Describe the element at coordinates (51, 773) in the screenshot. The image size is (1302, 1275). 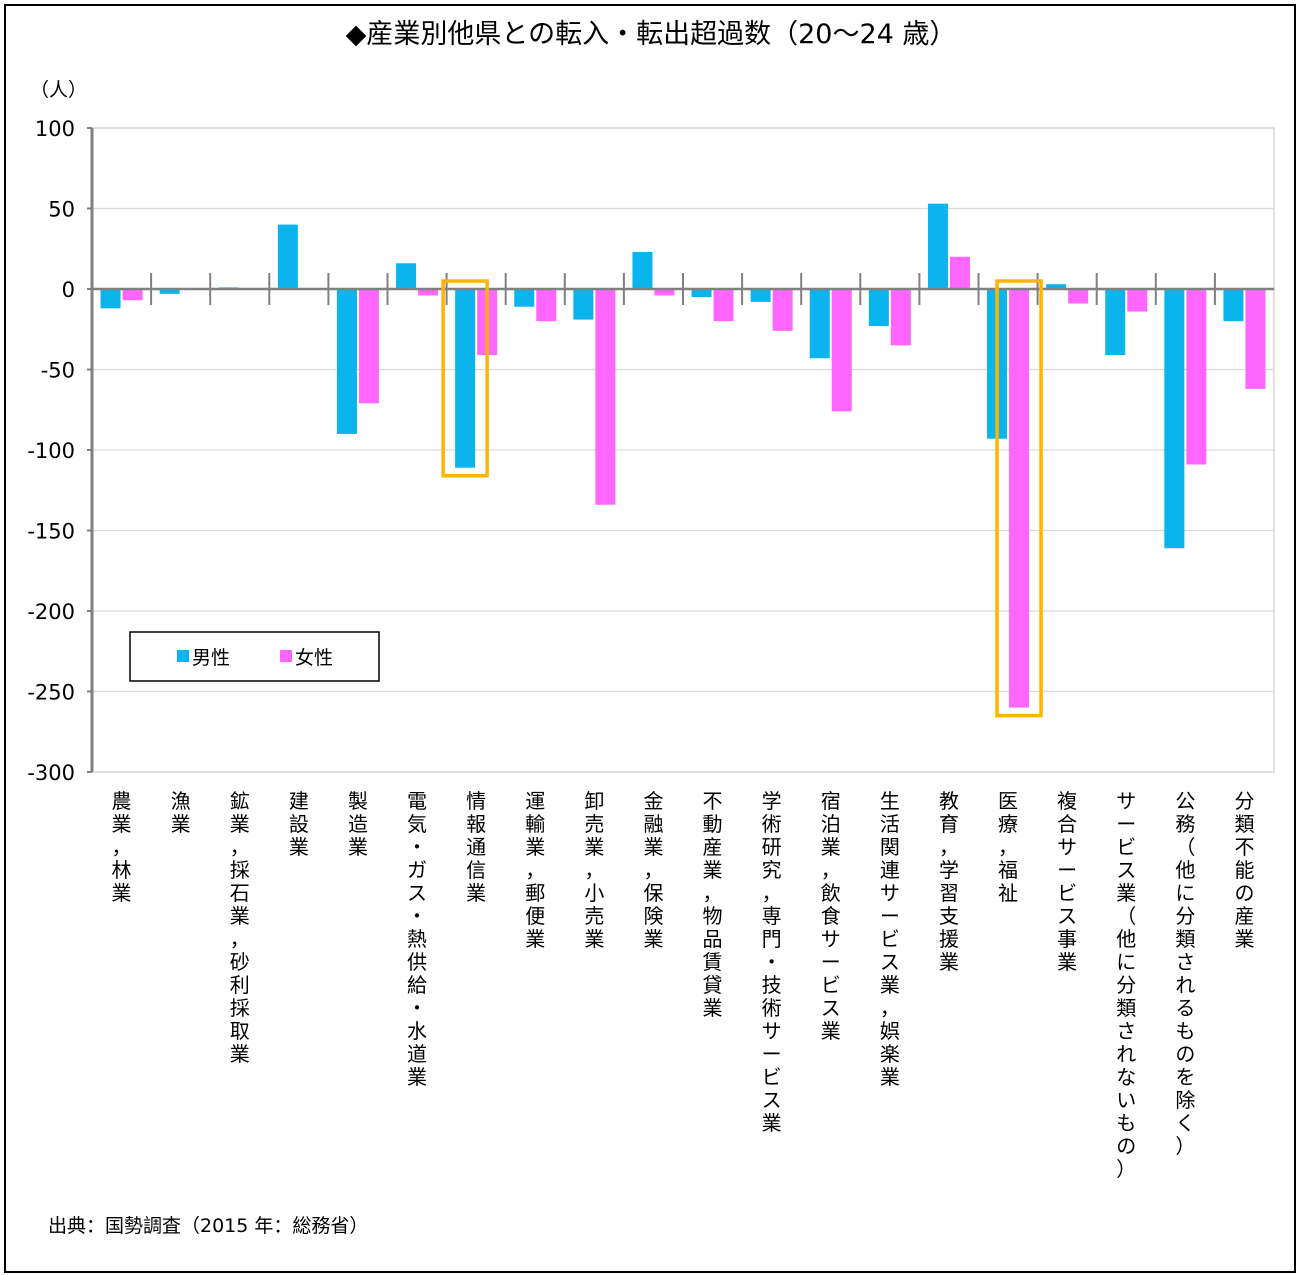
I see `y-tick-label: -300` at that location.